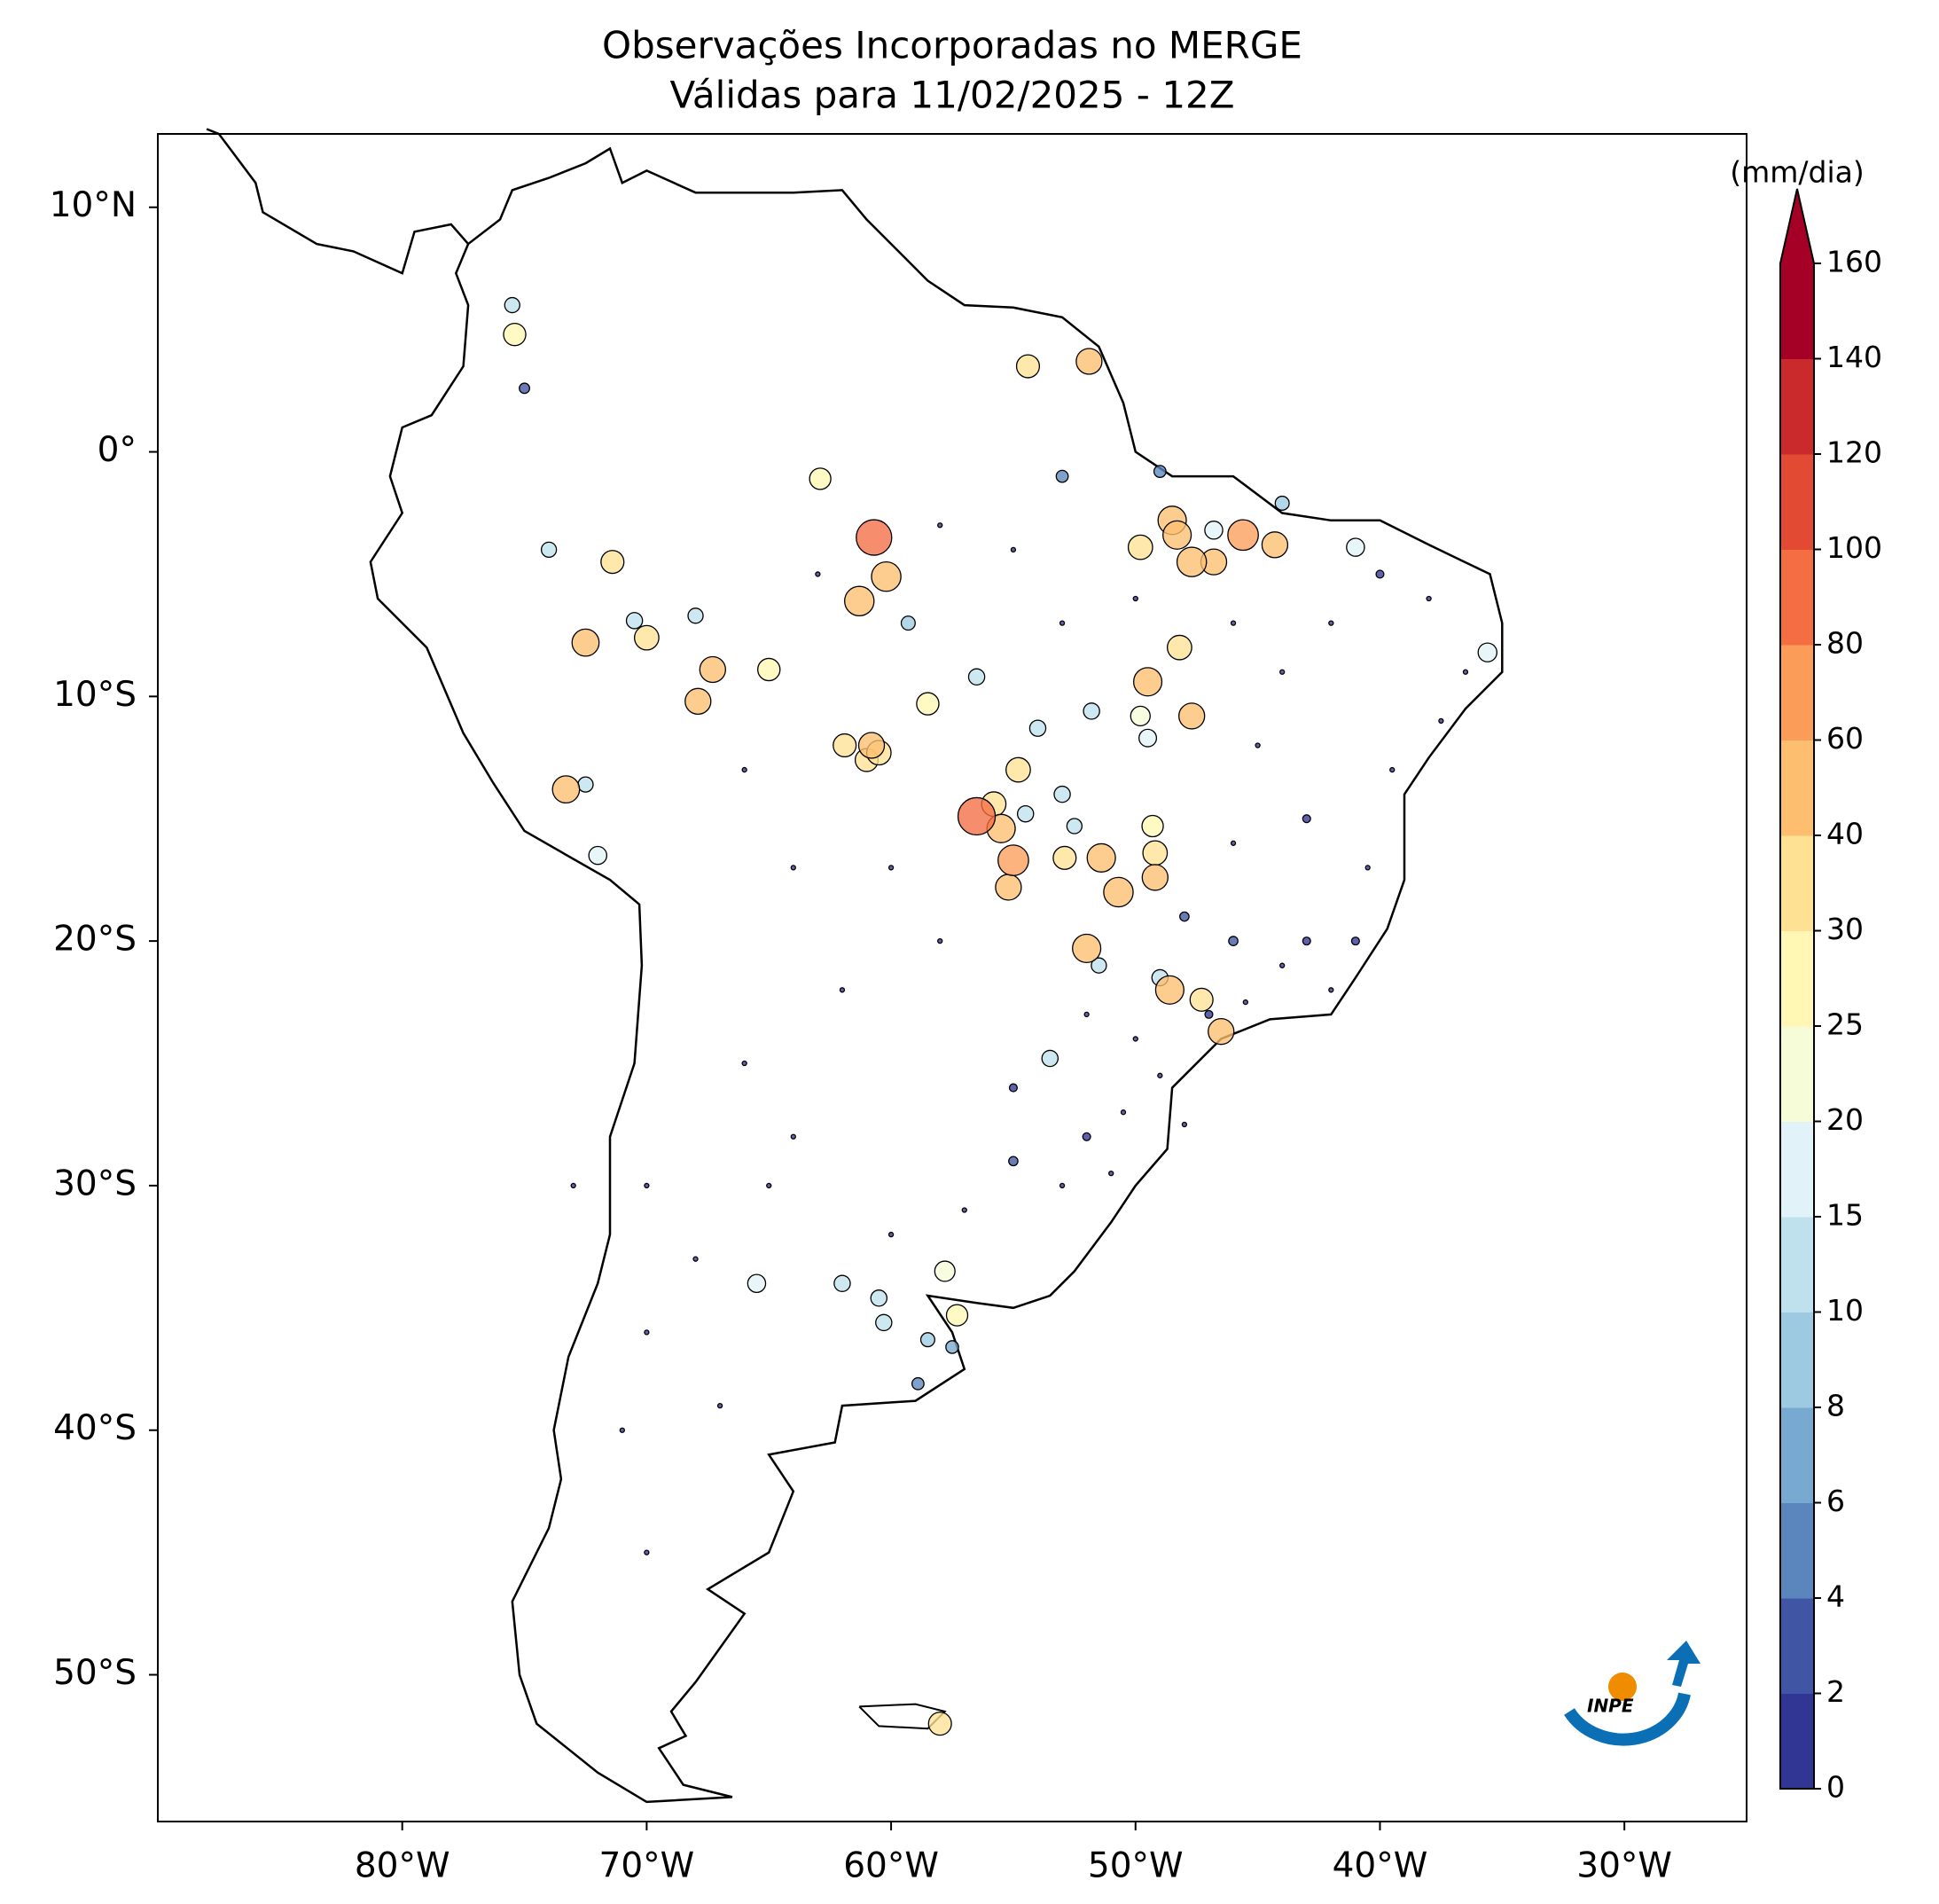 The height and width of the screenshot is (1904, 1939). I want to click on colorbar-tick-label: 6, so click(1835, 1501).